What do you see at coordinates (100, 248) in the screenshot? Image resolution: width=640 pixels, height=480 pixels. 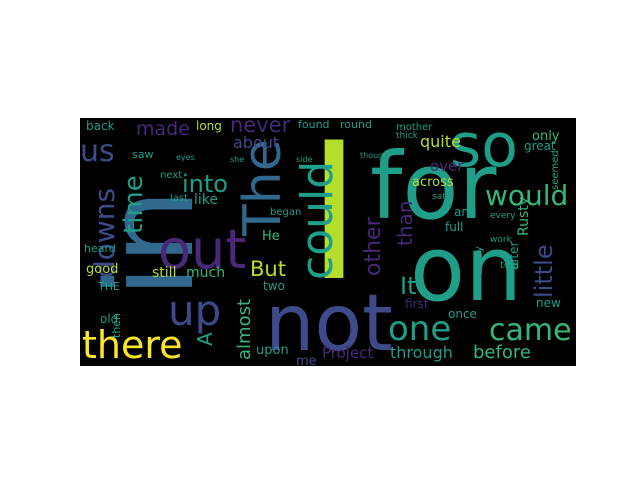 I see `word-heard: heard` at bounding box center [100, 248].